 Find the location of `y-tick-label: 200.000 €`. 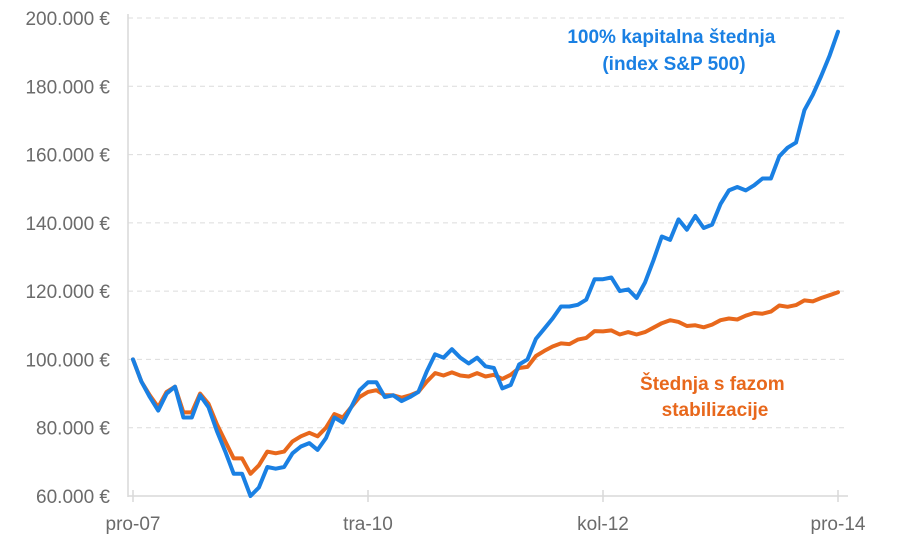

y-tick-label: 200.000 € is located at coordinates (67, 19).